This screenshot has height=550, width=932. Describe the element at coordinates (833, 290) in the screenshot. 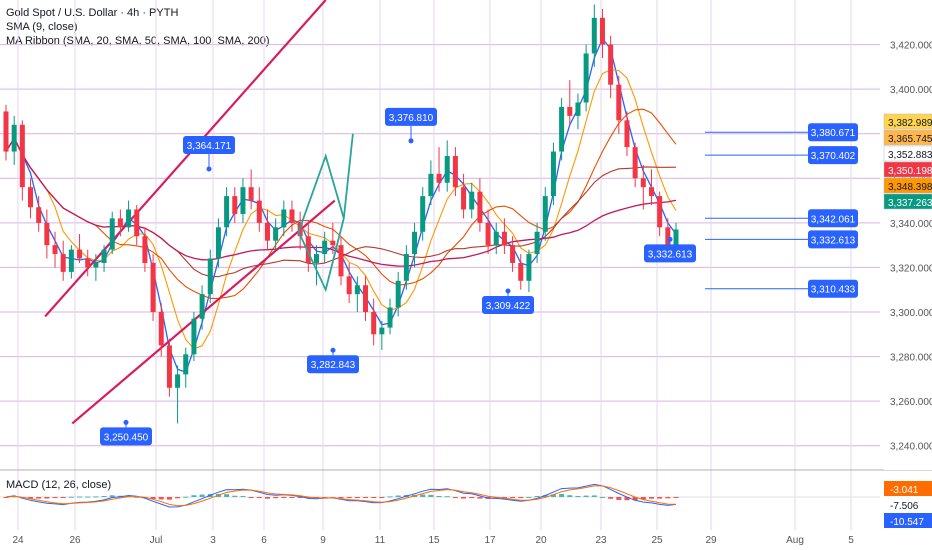

I see `target-value: 3,310.433` at that location.